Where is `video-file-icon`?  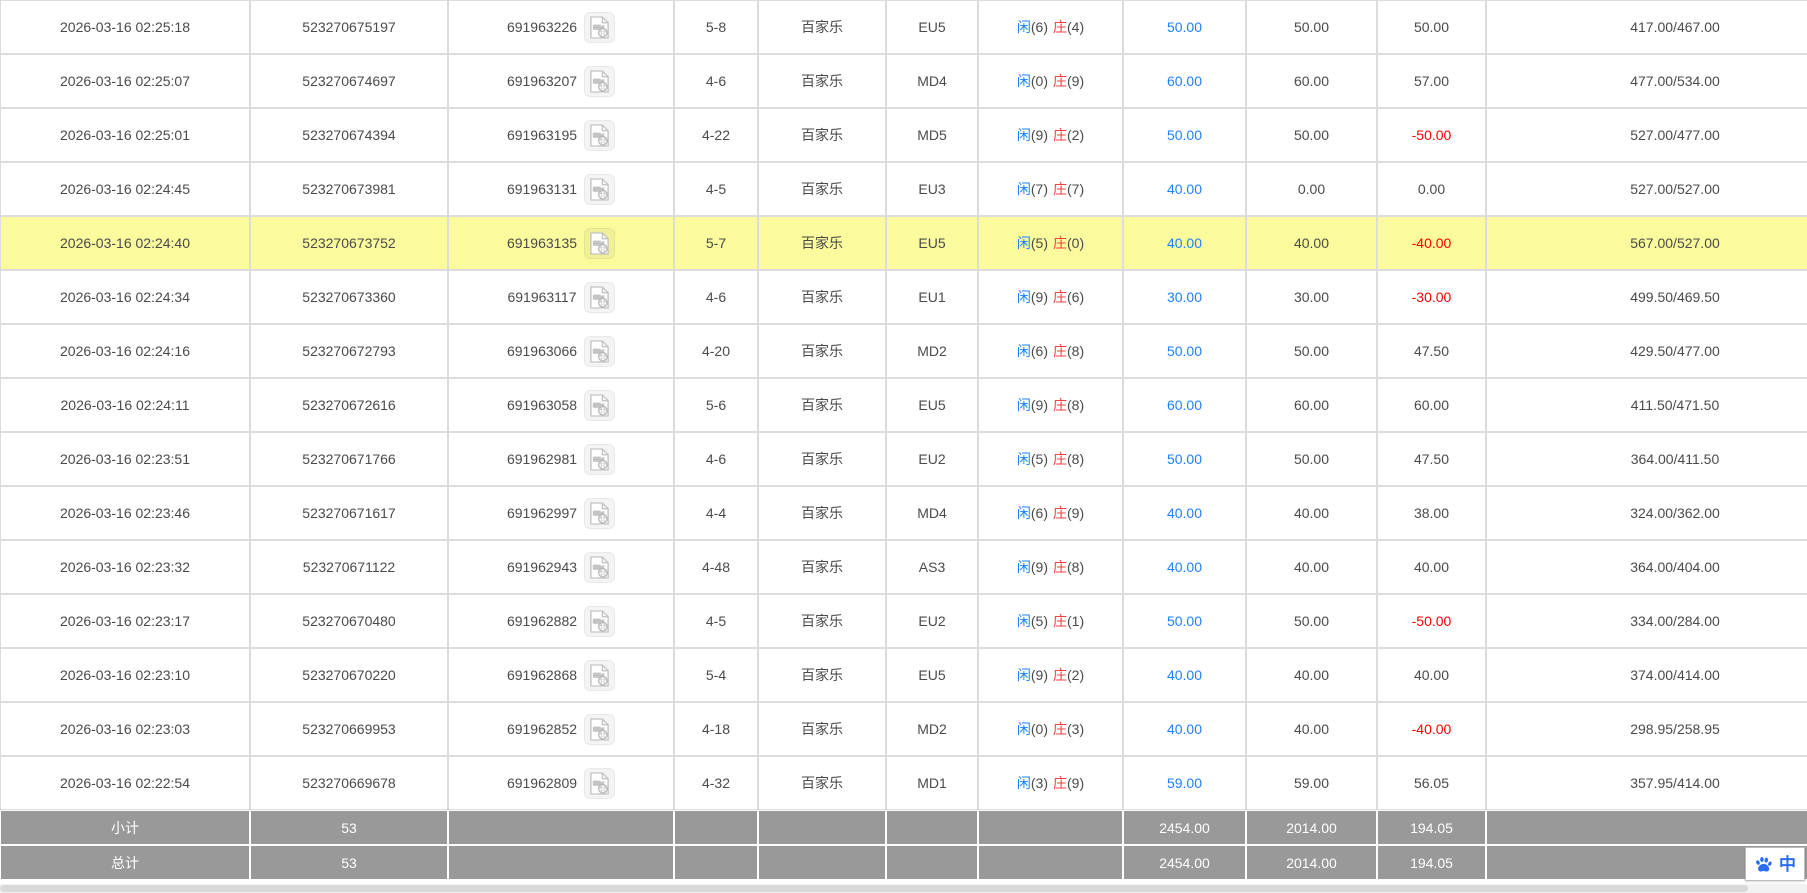
video-file-icon is located at coordinates (599, 675).